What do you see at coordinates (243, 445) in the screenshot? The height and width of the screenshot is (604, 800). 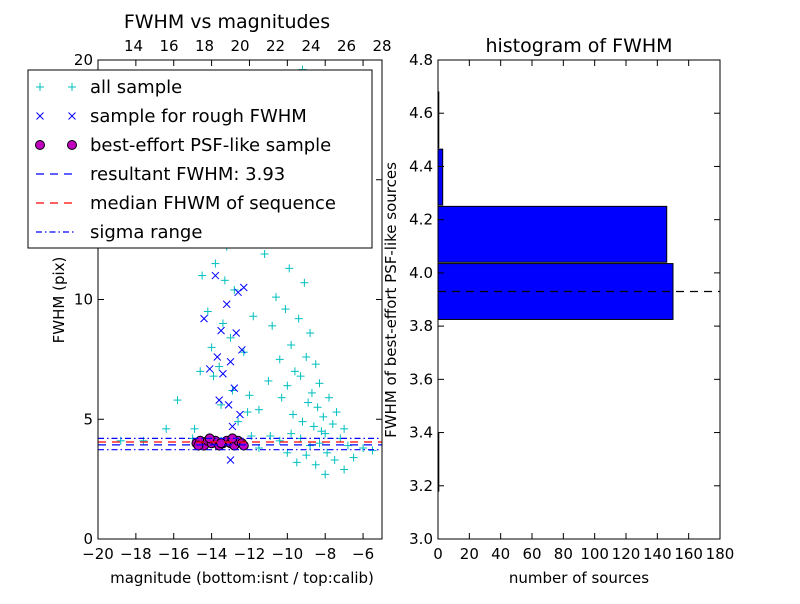 I see `series-2-point` at bounding box center [243, 445].